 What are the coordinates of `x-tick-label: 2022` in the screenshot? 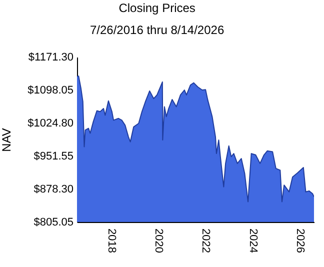 It's located at (206, 240).